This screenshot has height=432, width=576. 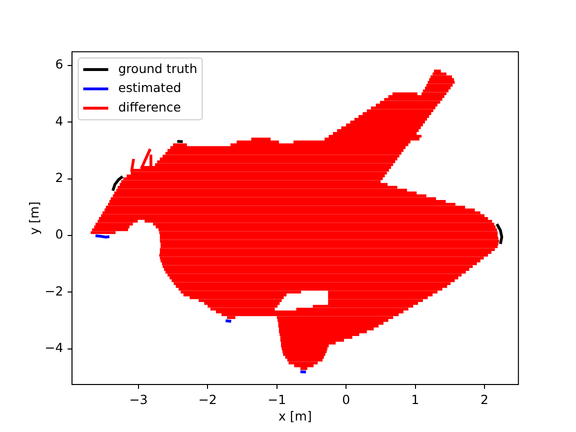 I want to click on legend-label: difference, so click(x=150, y=106).